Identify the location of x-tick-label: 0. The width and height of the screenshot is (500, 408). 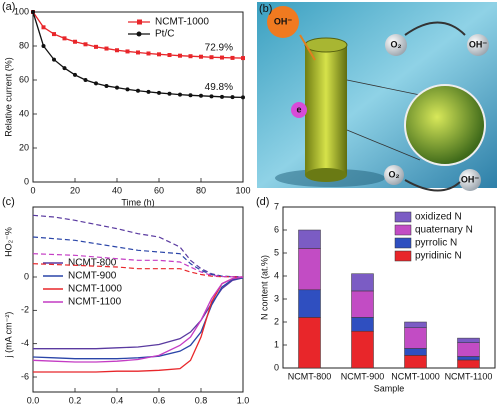
(32, 190).